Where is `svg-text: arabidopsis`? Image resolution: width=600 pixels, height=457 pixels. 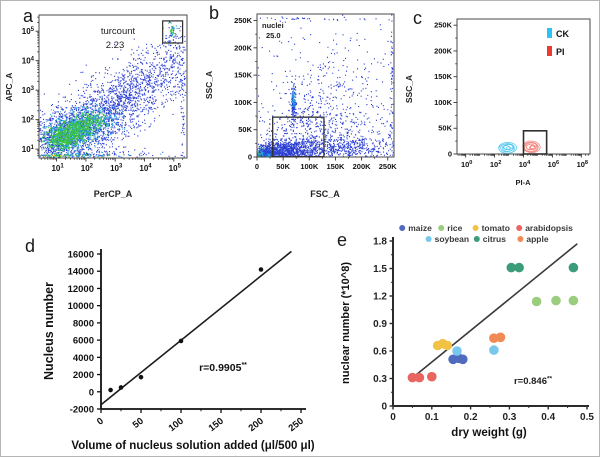
svg-text: arabidopsis is located at coordinates (549, 228).